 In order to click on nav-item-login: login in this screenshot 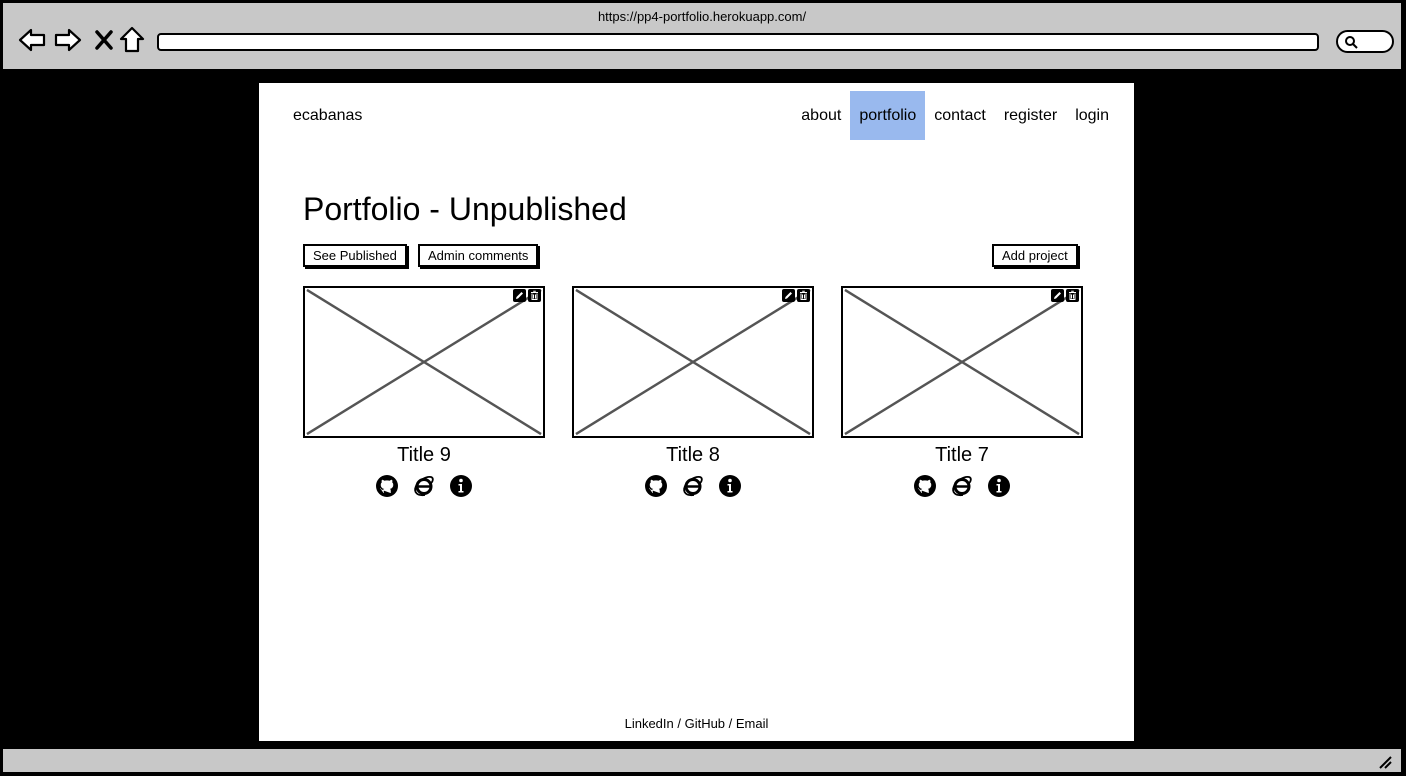, I will do `click(1092, 115)`.